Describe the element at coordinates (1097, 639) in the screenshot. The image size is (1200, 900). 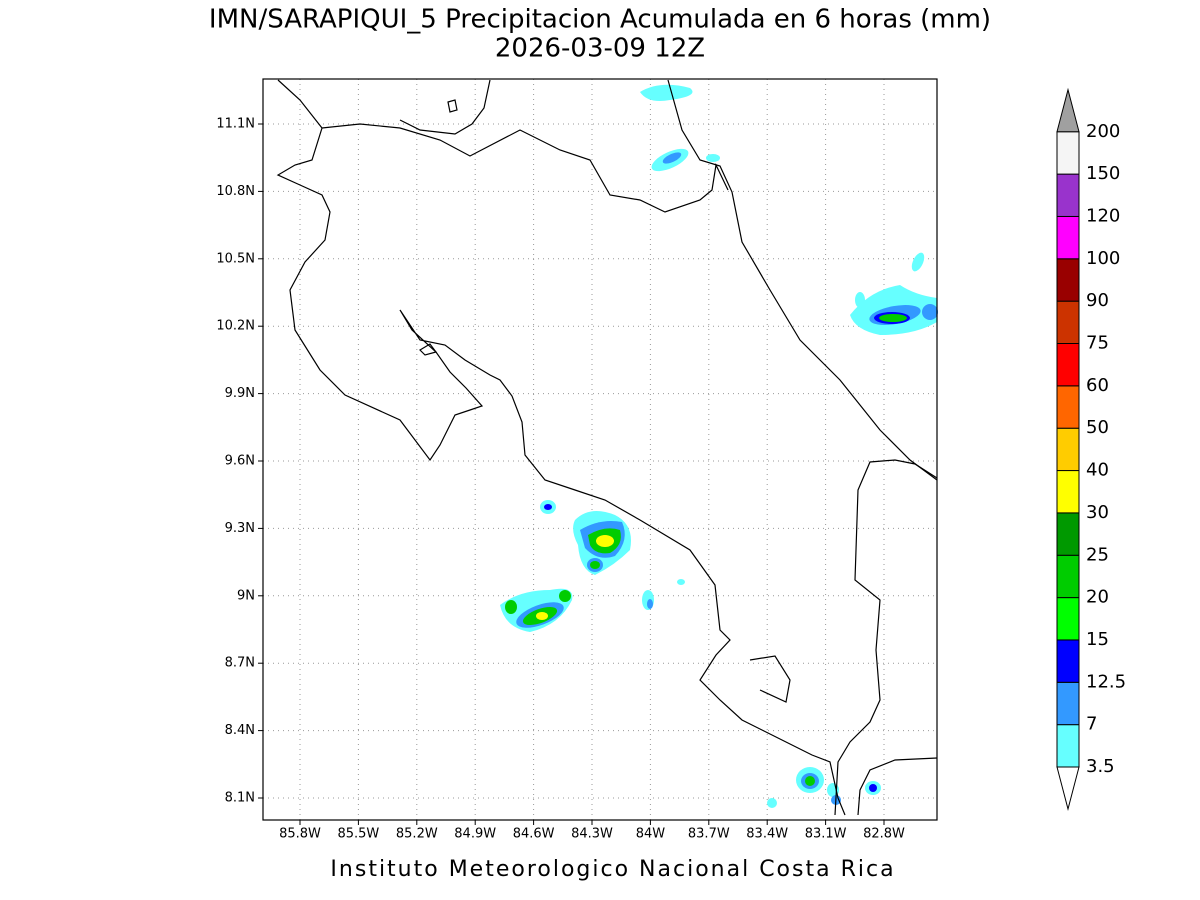
I see `colorbar-label: 15` at that location.